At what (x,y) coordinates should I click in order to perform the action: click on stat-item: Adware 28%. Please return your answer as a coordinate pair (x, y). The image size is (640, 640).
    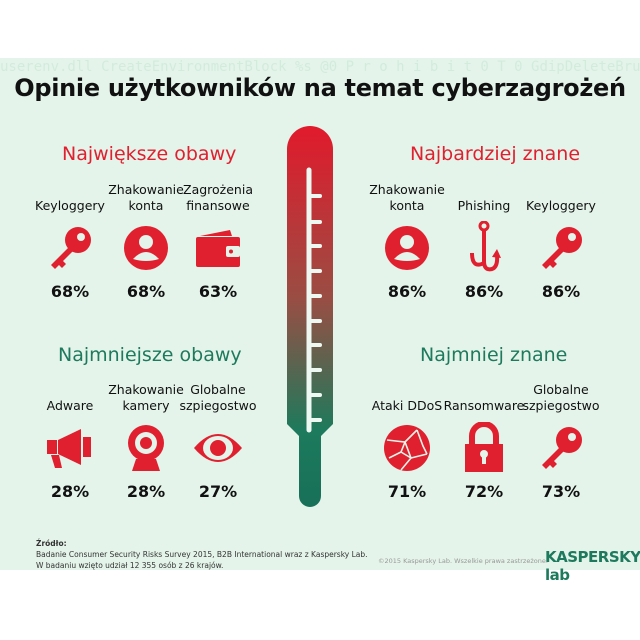
    Looking at the image, I should click on (70, 440).